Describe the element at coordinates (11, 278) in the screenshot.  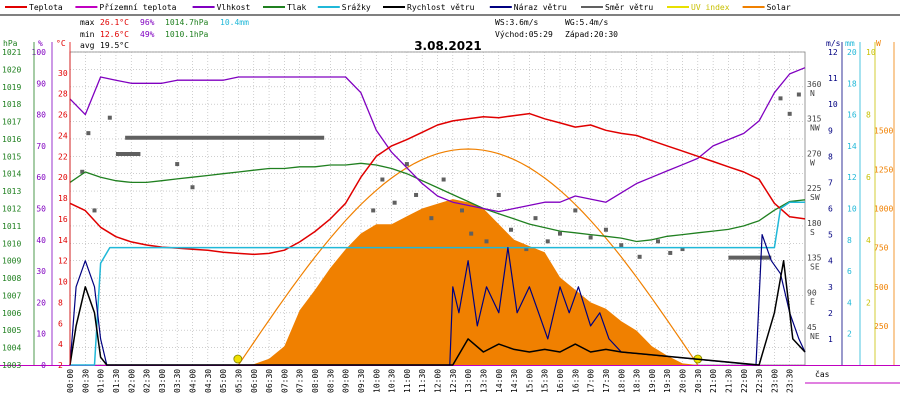
I see `y-tick-pressure: 1008` at that location.